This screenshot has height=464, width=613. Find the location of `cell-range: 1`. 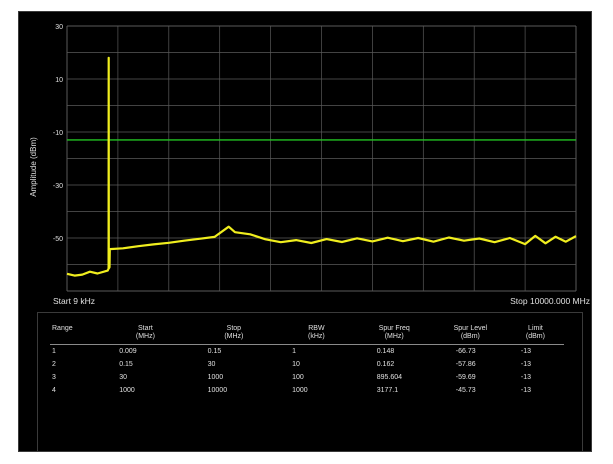

cell-range: 1 is located at coordinates (54, 351).